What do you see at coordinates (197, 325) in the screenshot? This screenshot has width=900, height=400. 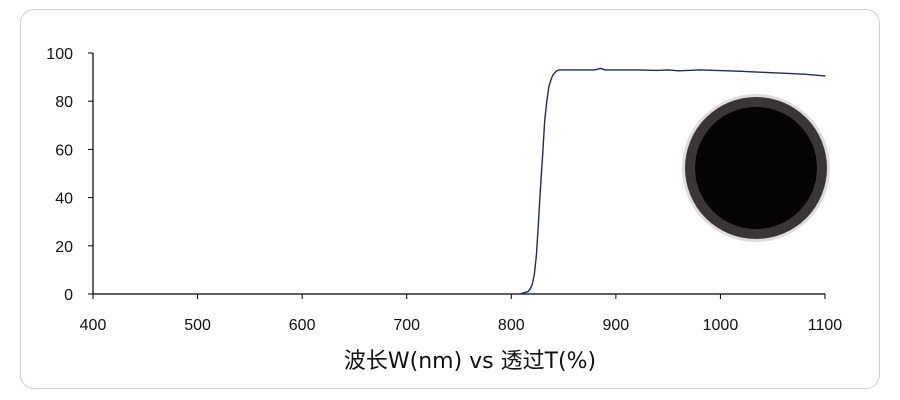 I see `x-tick-label: 500` at bounding box center [197, 325].